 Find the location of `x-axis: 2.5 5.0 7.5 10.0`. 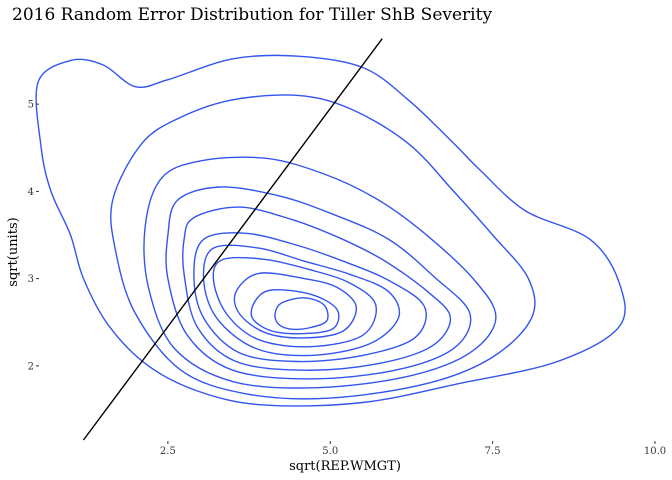

x-axis: 2.5 5.0 7.5 10.0 is located at coordinates (413, 449).